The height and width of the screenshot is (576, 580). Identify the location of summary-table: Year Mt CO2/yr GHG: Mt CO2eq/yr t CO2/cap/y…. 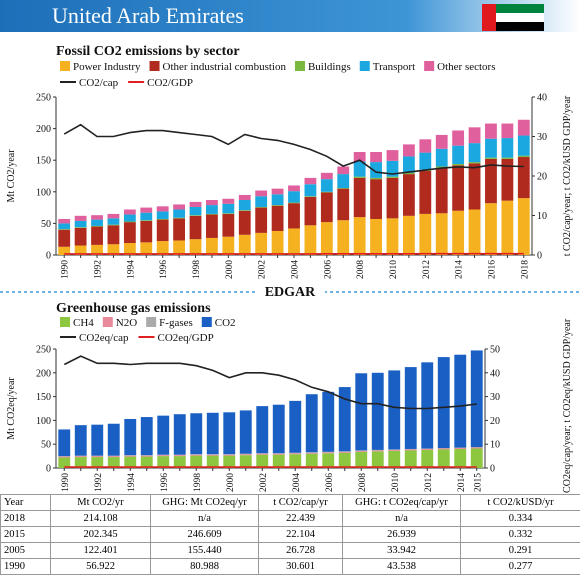
(290, 534).